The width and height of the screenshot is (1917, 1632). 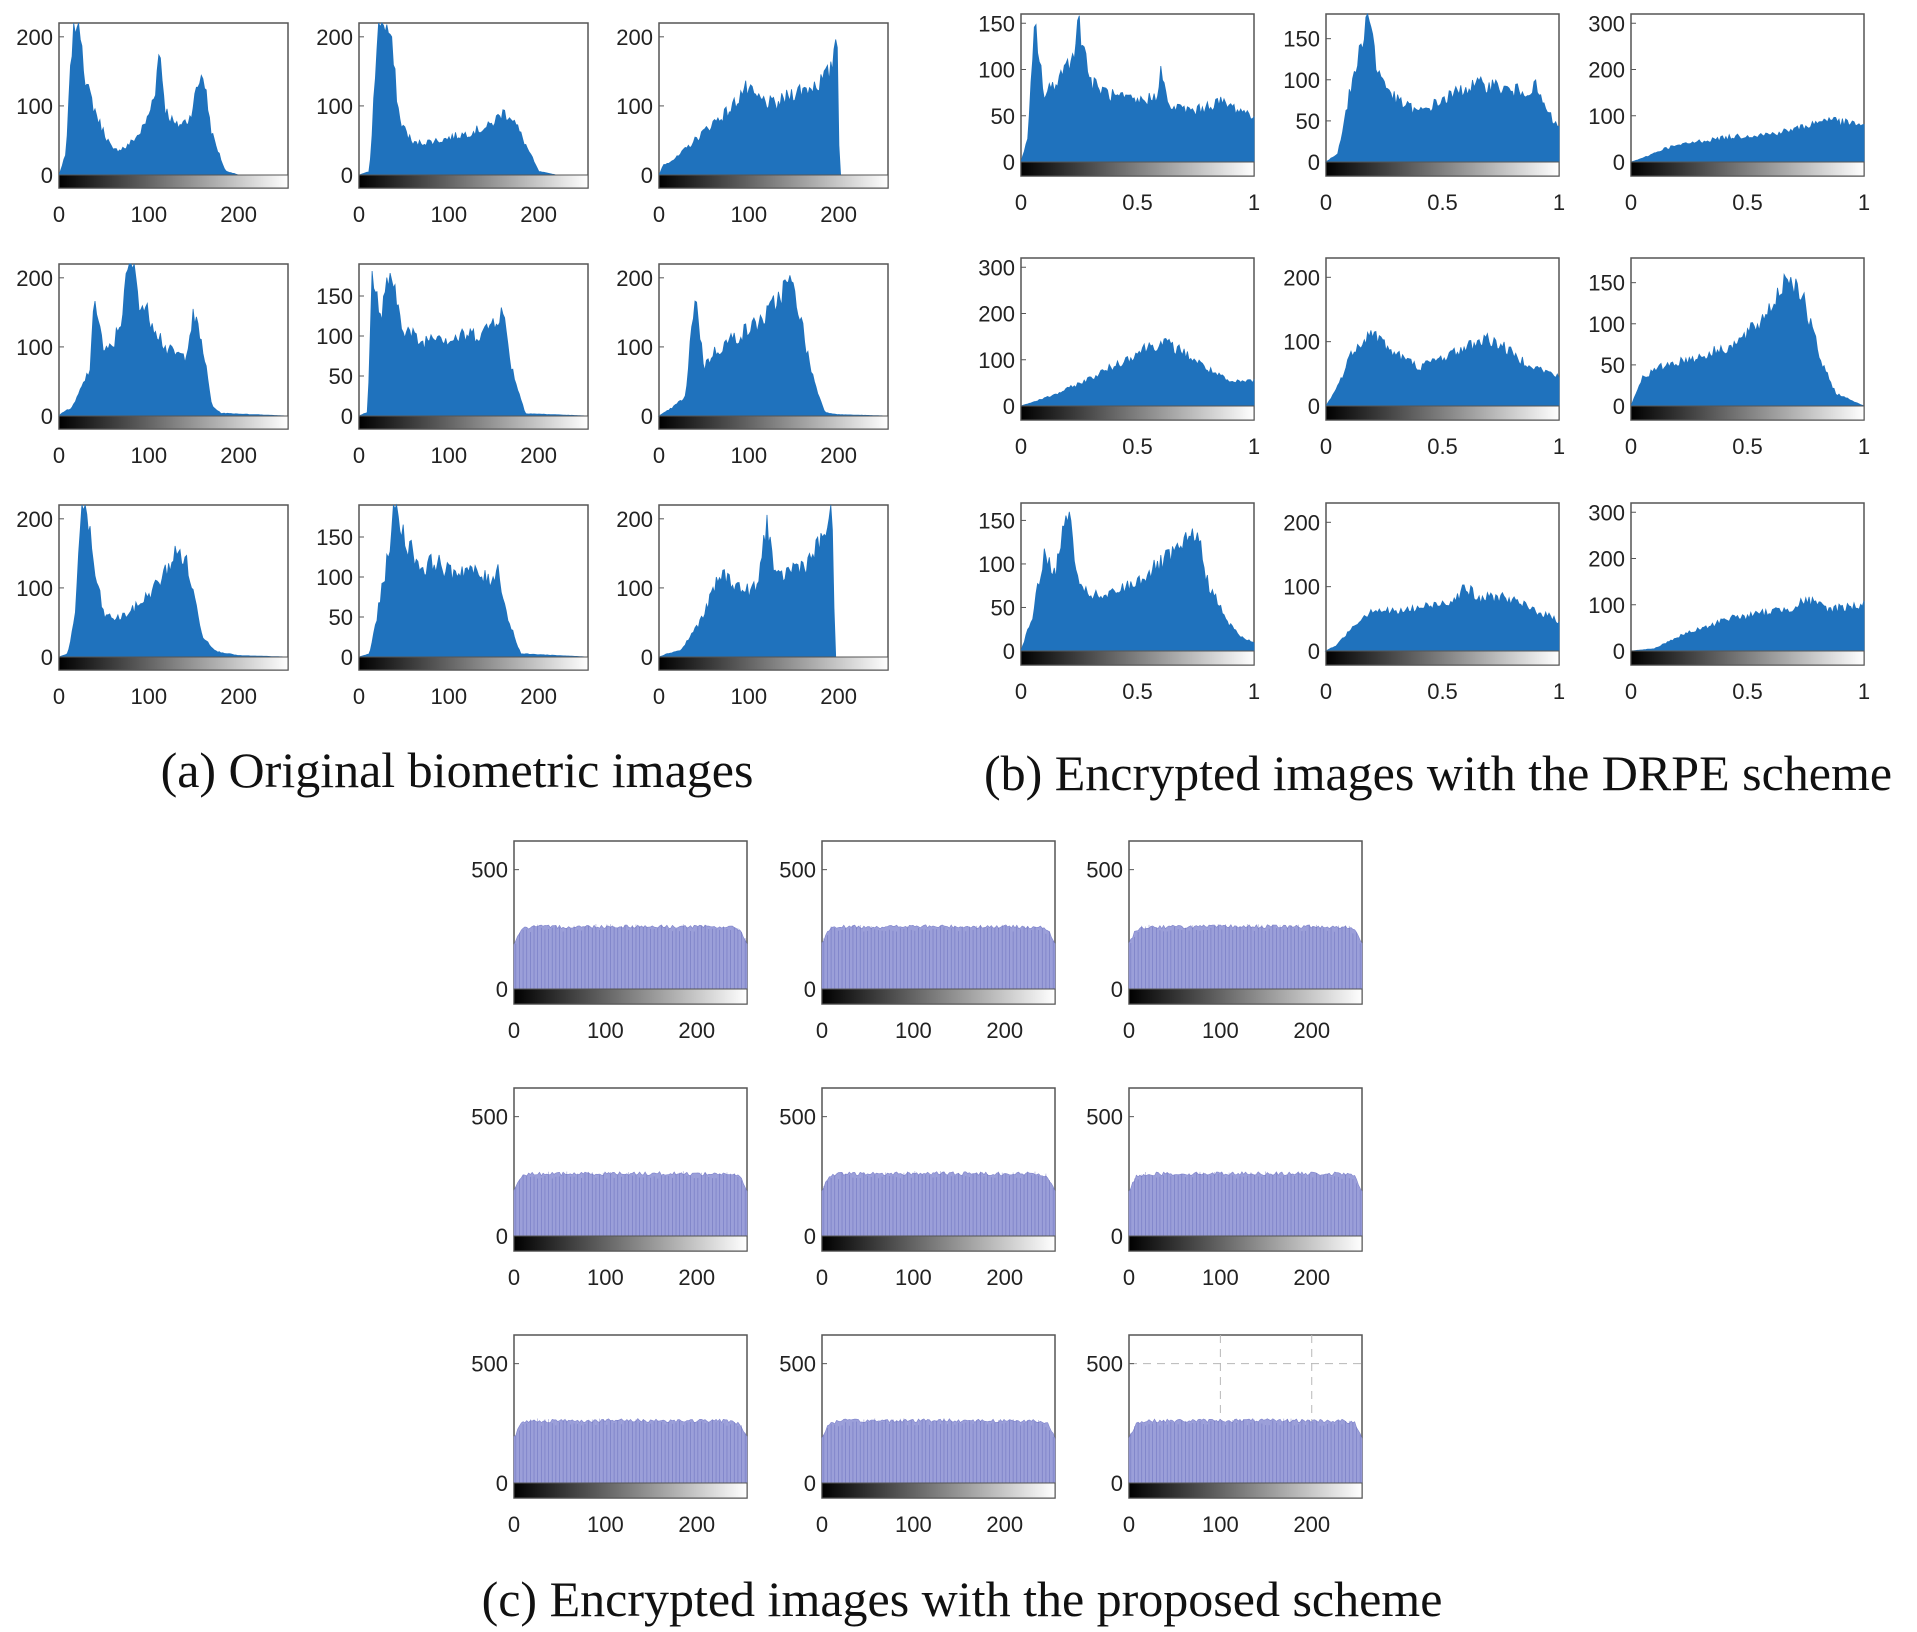 I want to click on histogram-2-5: 0 100 200 0 0.5 1, so click(x=1424, y=358).